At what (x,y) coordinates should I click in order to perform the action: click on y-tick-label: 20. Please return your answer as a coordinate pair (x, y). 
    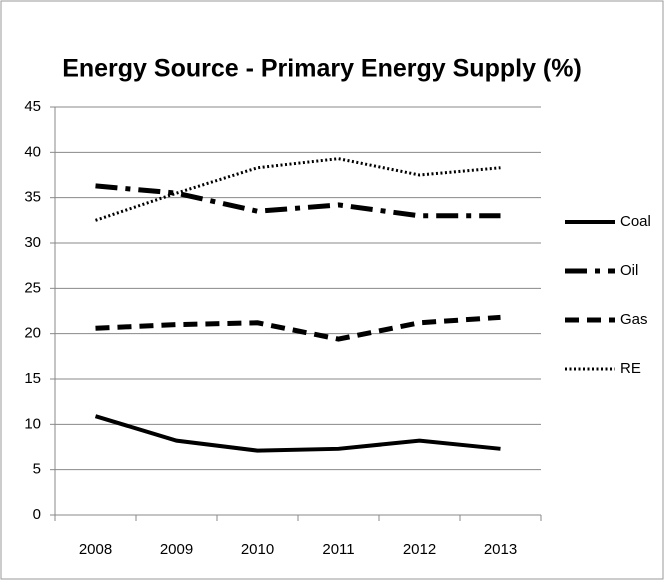
    Looking at the image, I should click on (32, 333).